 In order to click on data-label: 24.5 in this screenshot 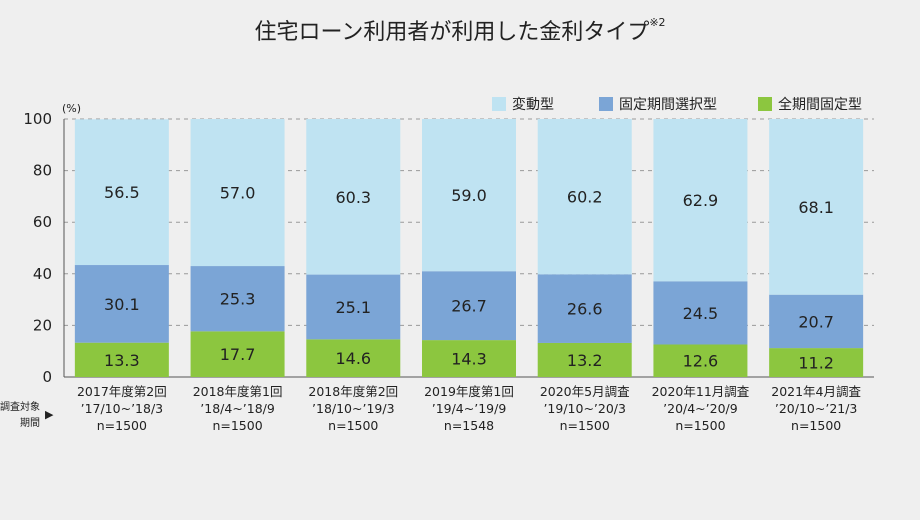, I will do `click(701, 313)`.